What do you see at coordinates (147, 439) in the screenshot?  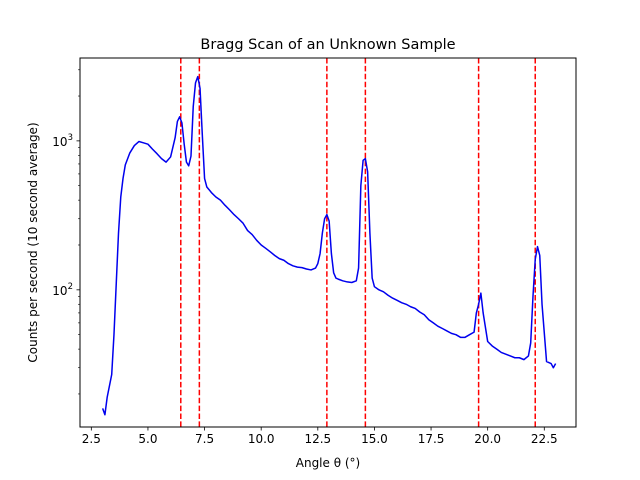 I see `x-tick-label: 5.0` at bounding box center [147, 439].